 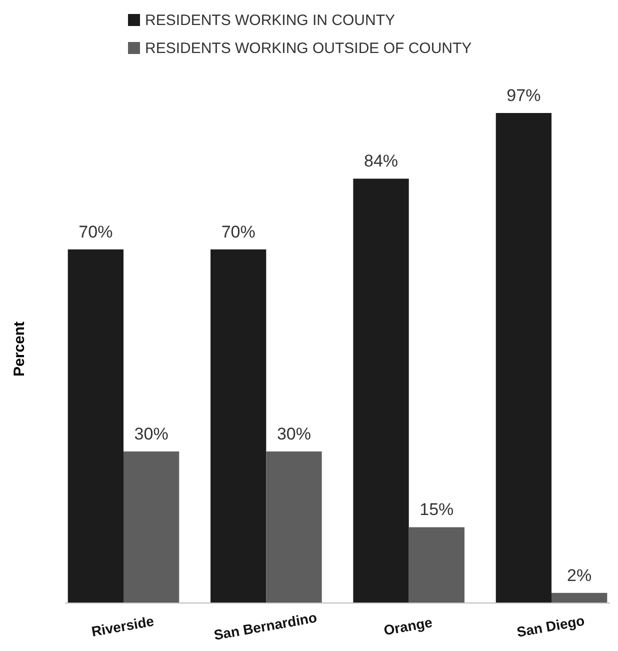 I want to click on x-tick-label: Orange, so click(x=408, y=626).